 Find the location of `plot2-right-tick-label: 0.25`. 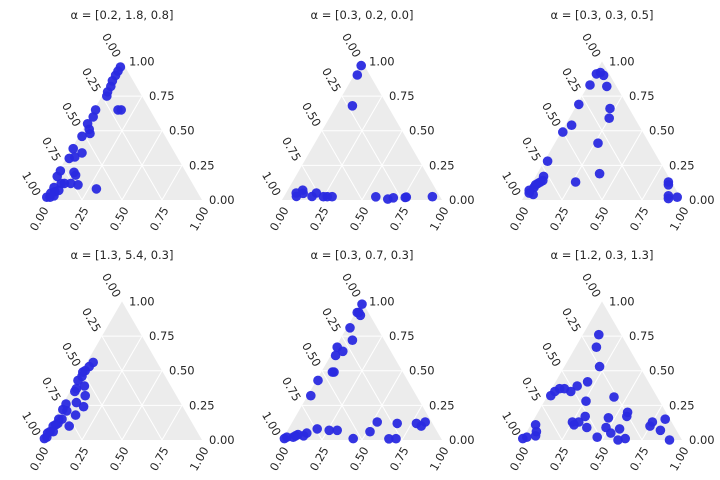

plot2-right-tick-label: 0.25 is located at coordinates (442, 165).